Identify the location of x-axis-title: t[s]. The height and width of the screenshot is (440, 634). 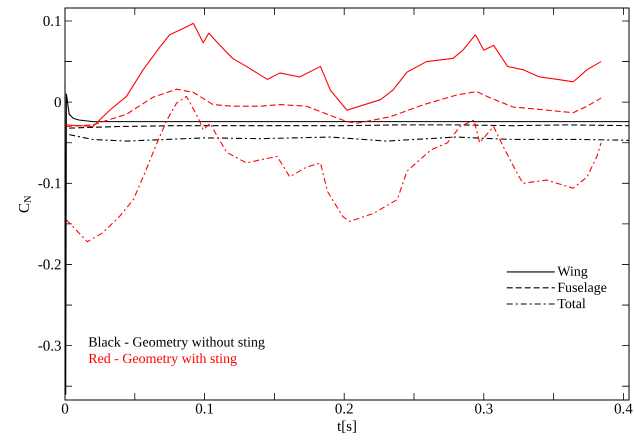
(346, 426).